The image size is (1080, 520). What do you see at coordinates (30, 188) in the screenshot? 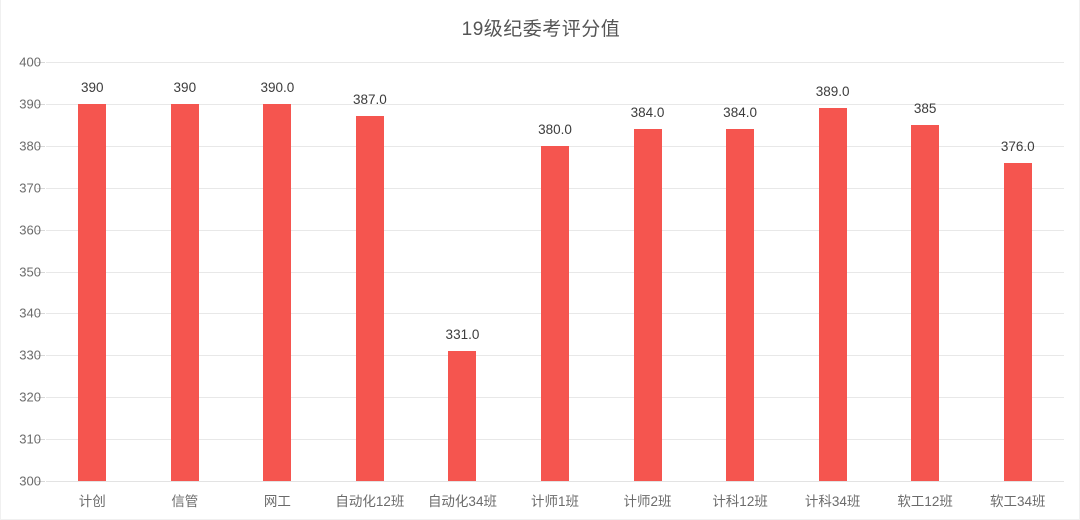
I see `y-axis-label: 370` at bounding box center [30, 188].